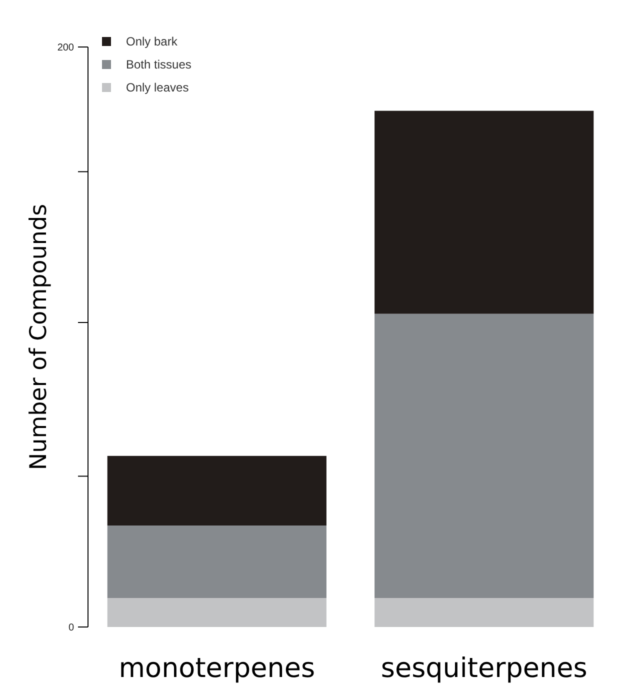 This screenshot has height=689, width=629. What do you see at coordinates (71, 628) in the screenshot?
I see `y-tick-label: 0` at bounding box center [71, 628].